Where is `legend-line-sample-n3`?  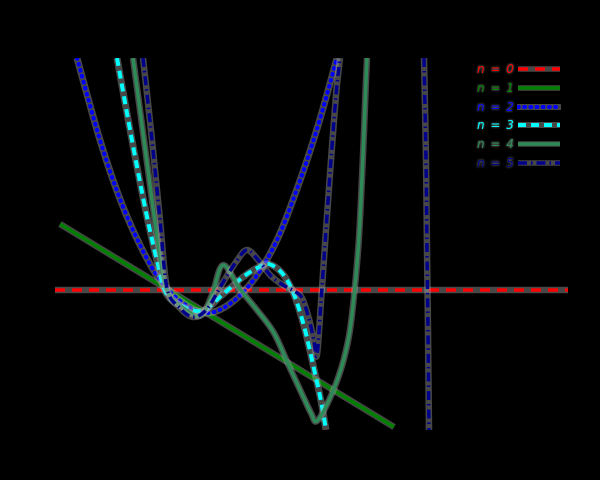 legend-line-sample-n3 is located at coordinates (539, 125).